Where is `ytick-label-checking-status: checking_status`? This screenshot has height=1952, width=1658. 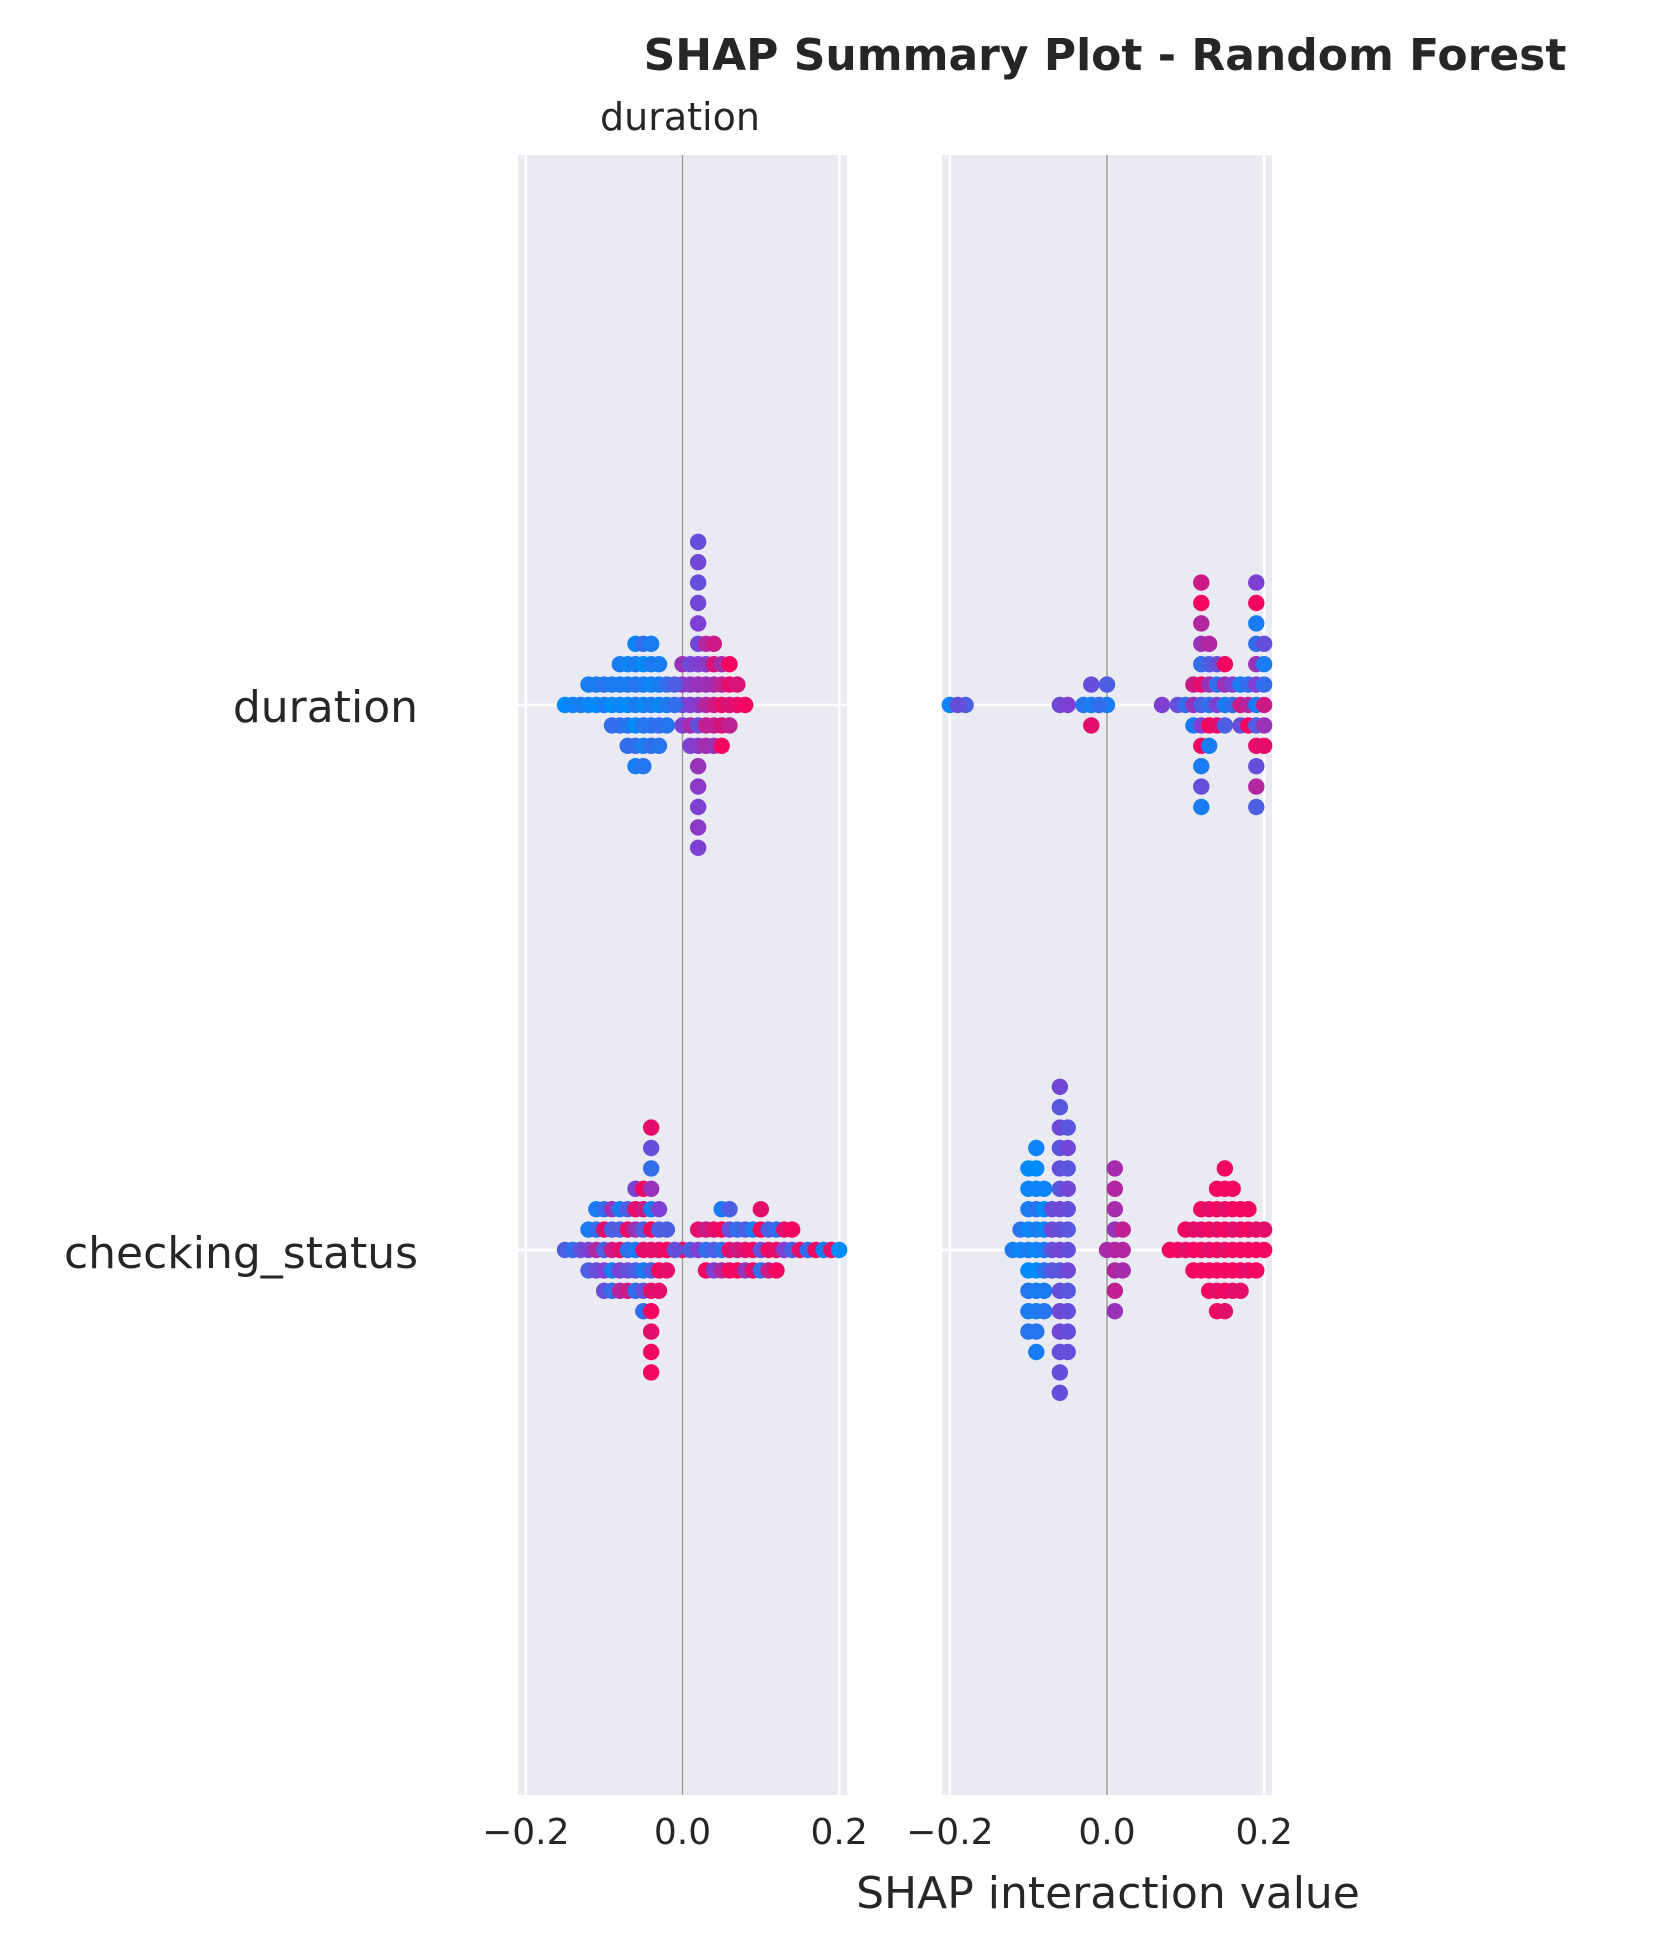
ytick-label-checking-status: checking_status is located at coordinates (241, 1253).